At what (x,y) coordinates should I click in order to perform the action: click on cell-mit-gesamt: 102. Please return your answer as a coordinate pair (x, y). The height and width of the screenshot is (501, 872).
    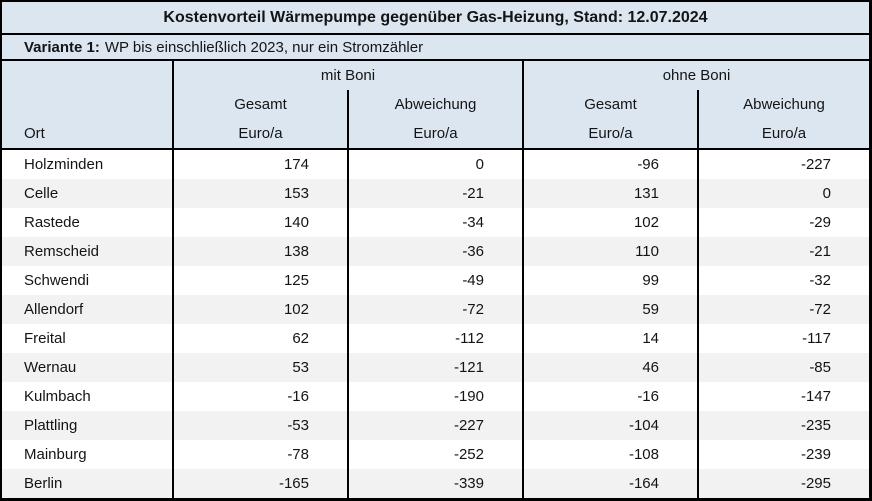
    Looking at the image, I should click on (259, 309).